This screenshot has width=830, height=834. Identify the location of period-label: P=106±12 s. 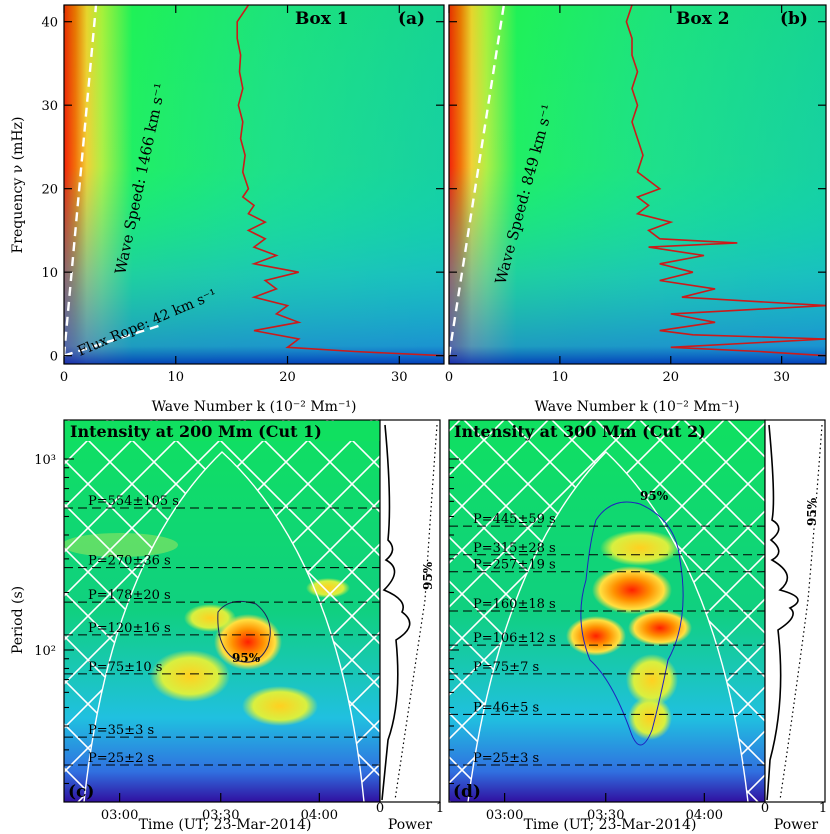
(514, 638).